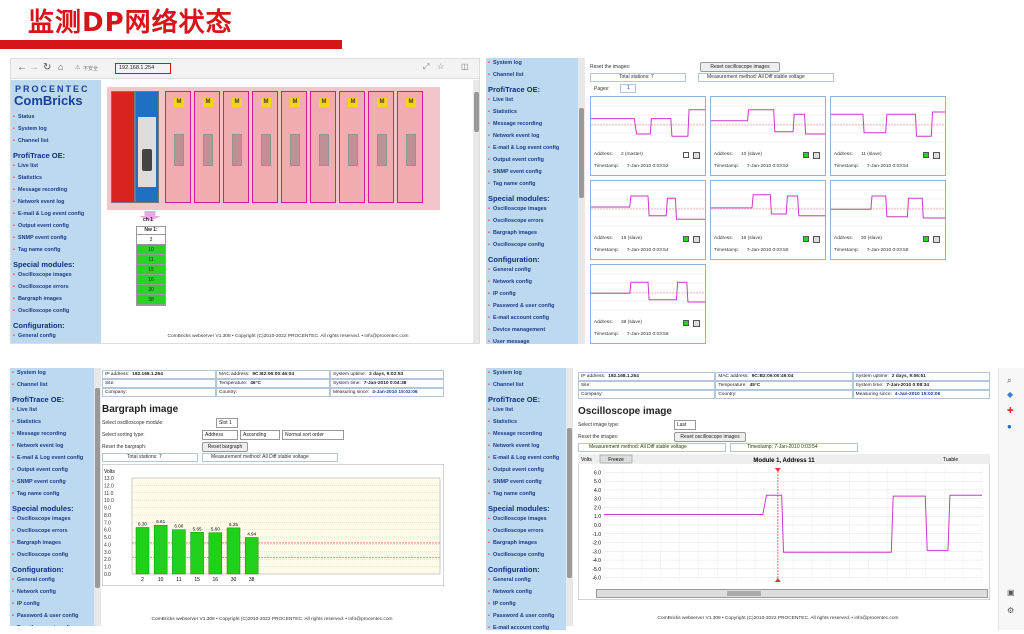 This screenshot has width=1024, height=634. I want to click on info-value: 4-Jan-2010 15:02:06, so click(917, 394).